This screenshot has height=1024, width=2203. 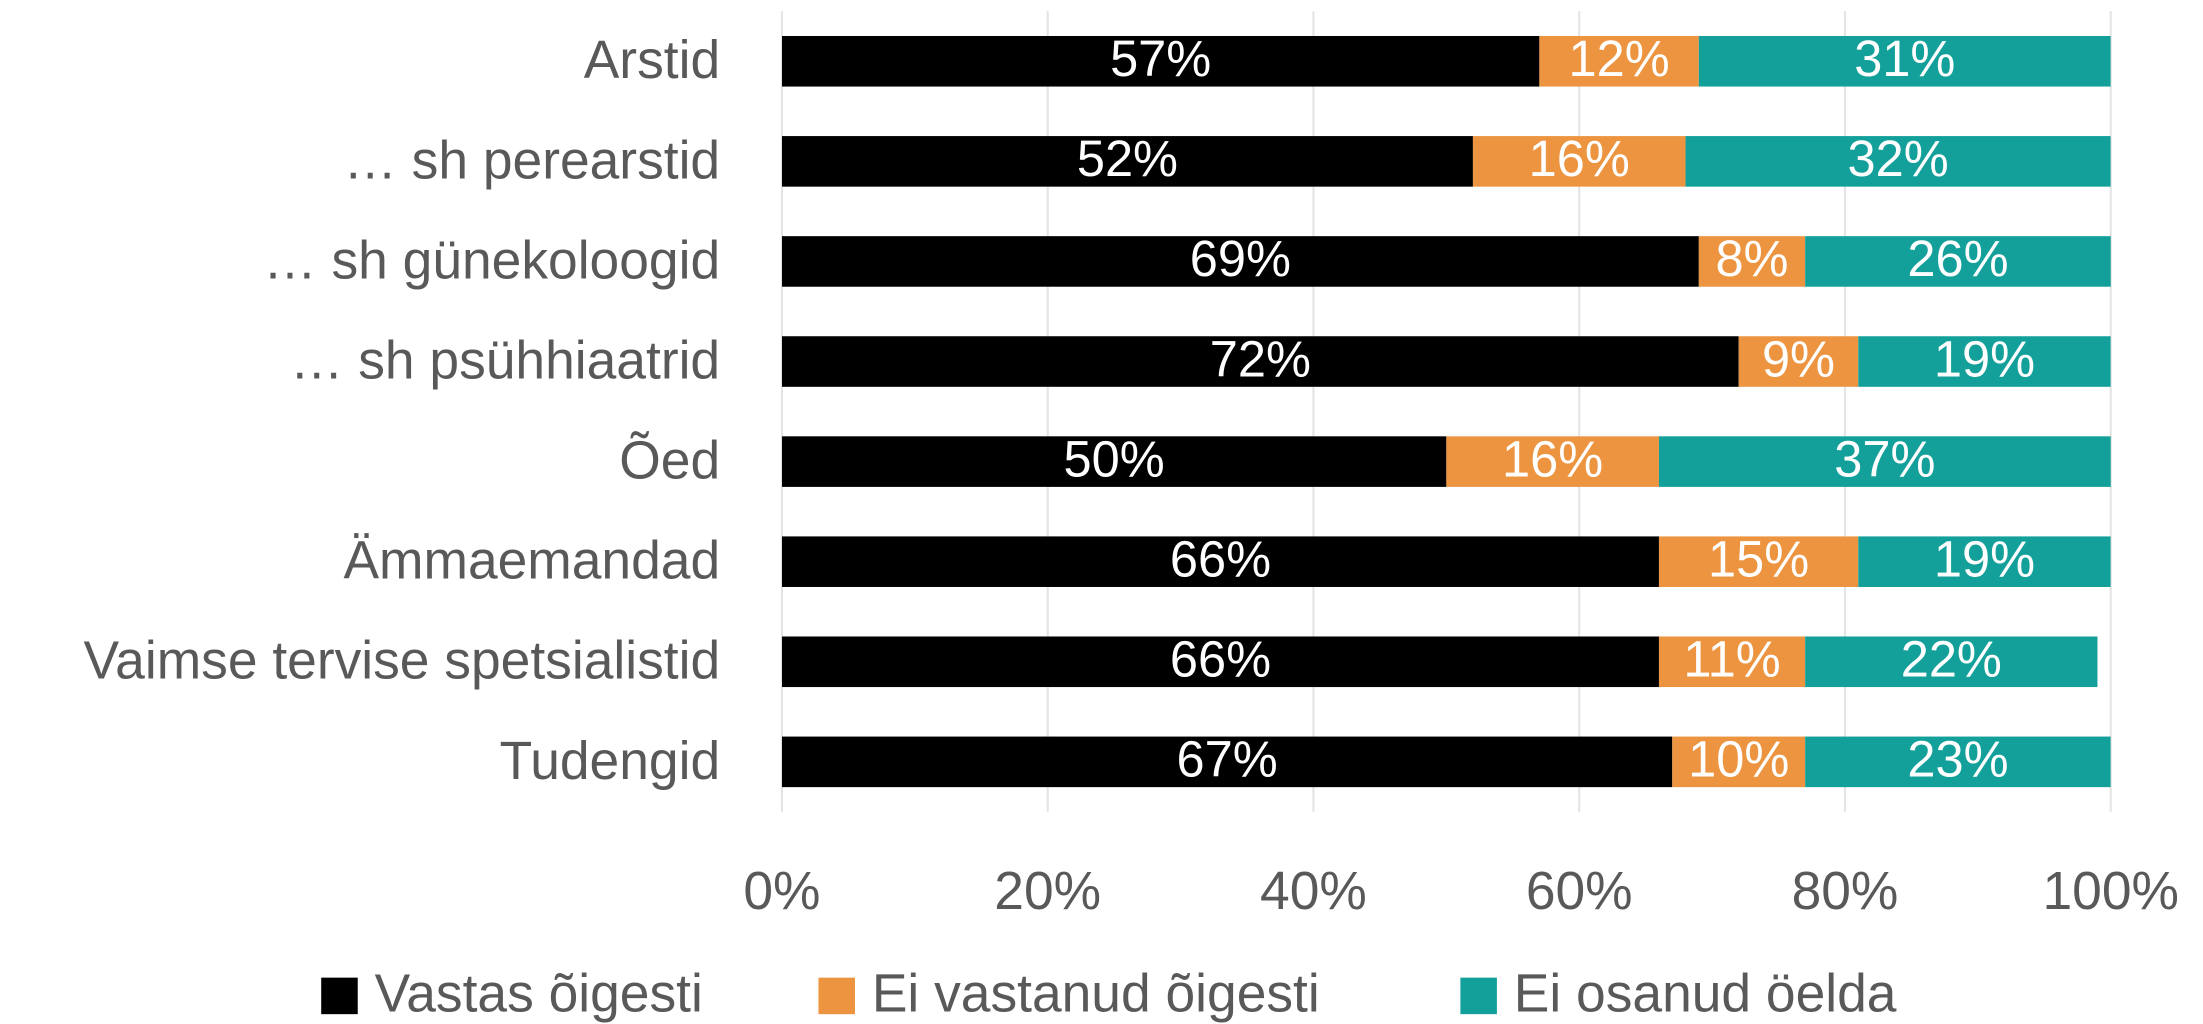 What do you see at coordinates (1114, 458) in the screenshot?
I see `value-label: 50%` at bounding box center [1114, 458].